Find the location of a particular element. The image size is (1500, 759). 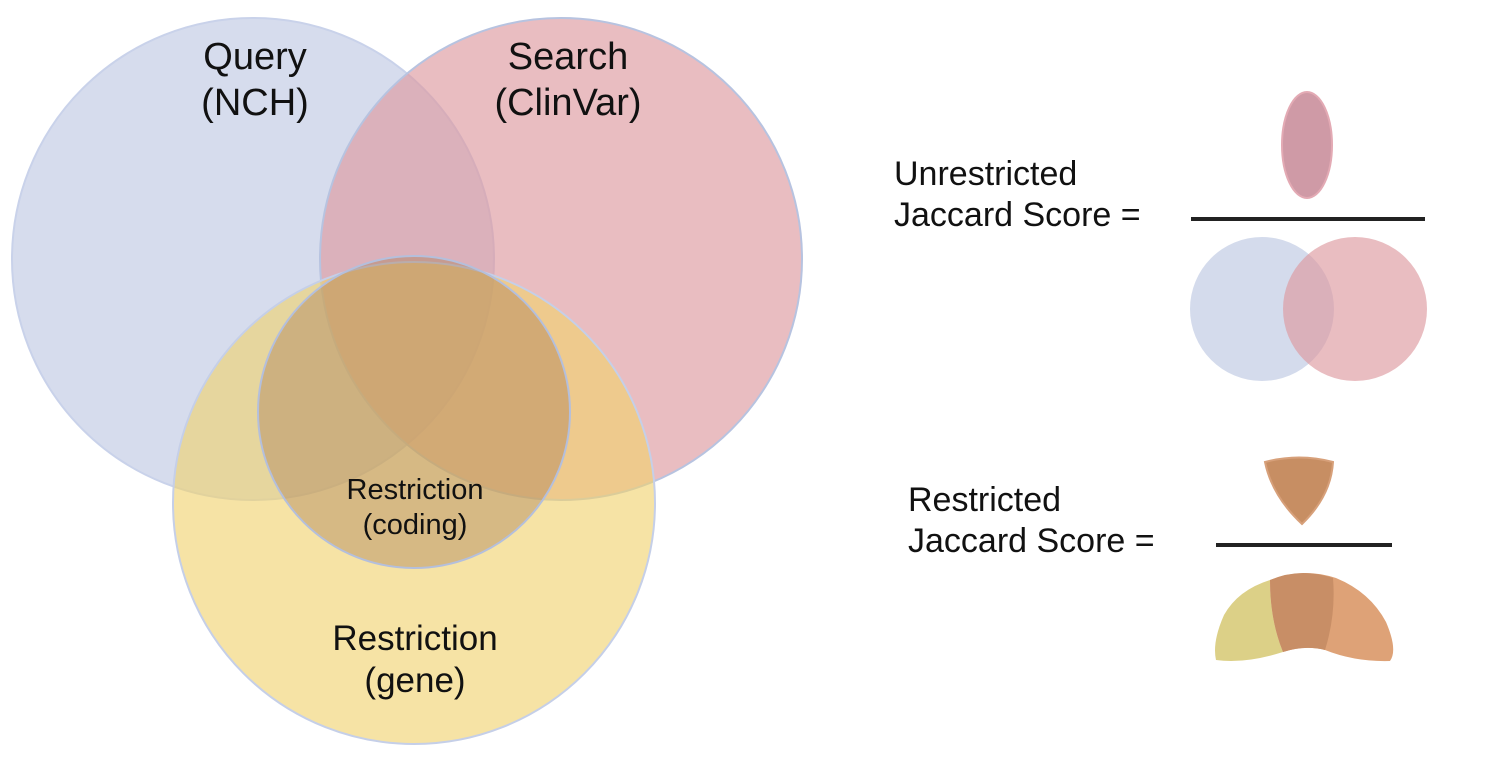

restricted-formula-line2: Jaccard Score = is located at coordinates (1031, 540).